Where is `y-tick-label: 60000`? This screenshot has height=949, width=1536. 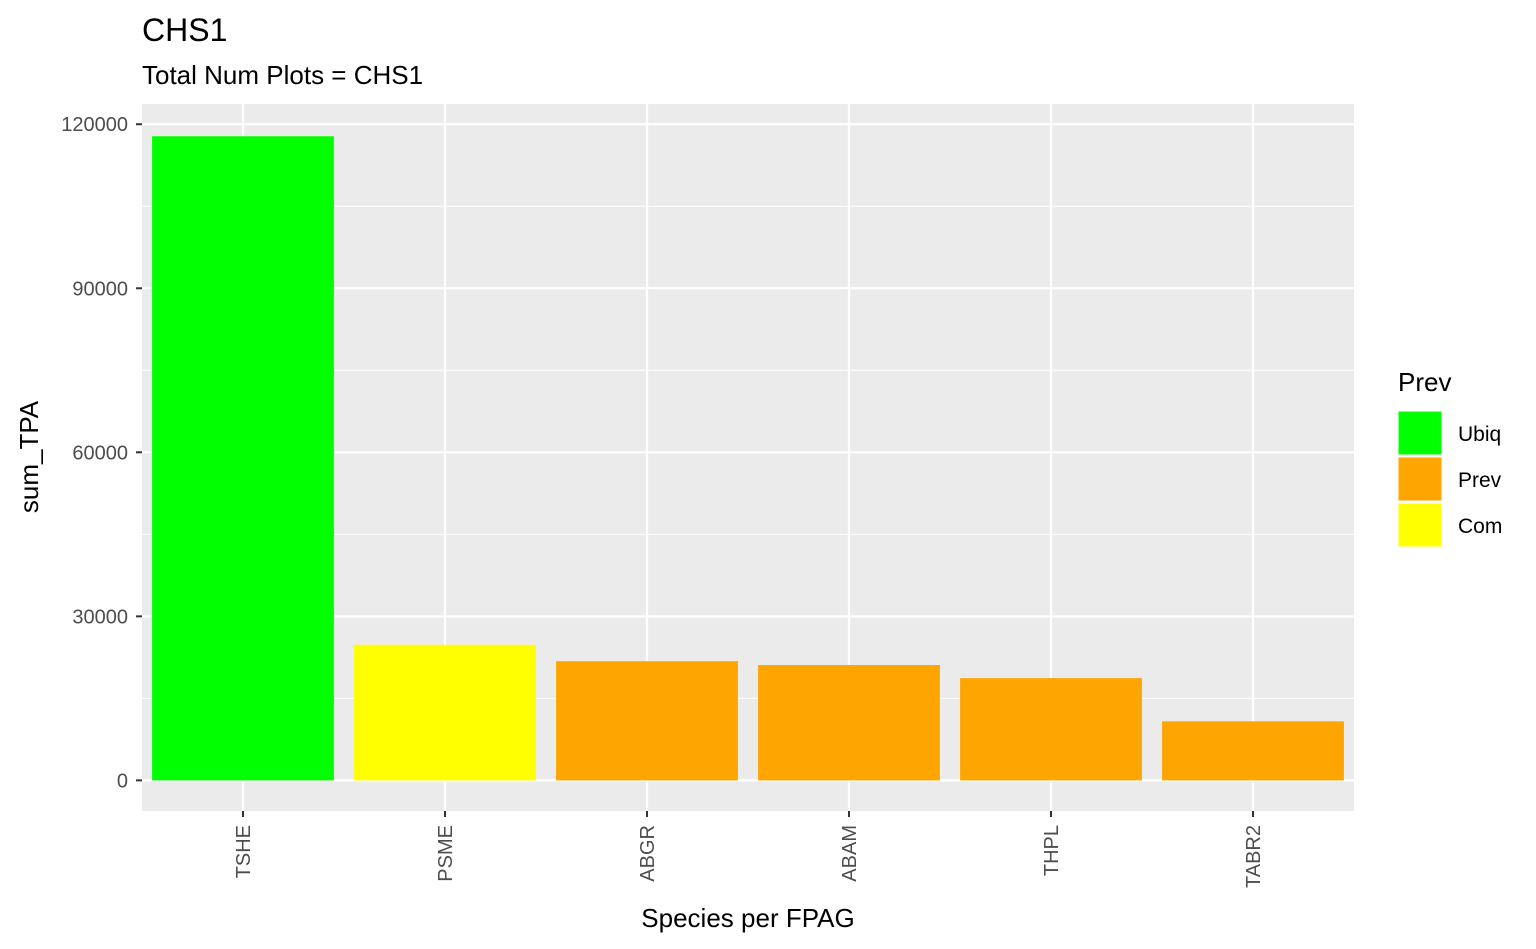 y-tick-label: 60000 is located at coordinates (100, 453).